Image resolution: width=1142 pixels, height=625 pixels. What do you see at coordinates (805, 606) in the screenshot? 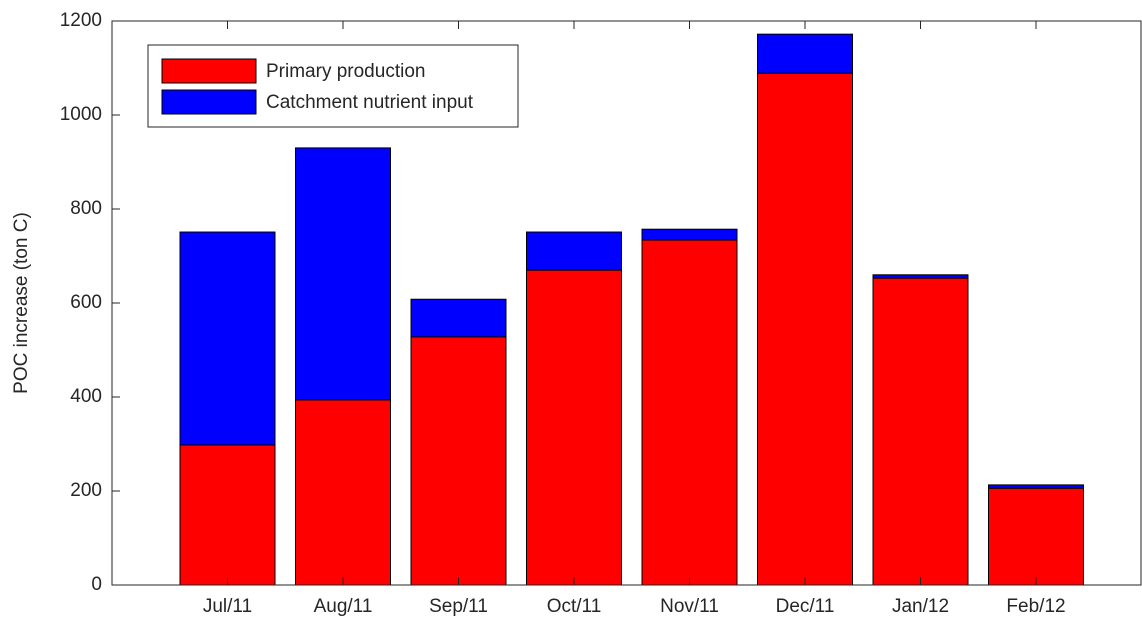
I see `x-tick-label: Dec/11` at bounding box center [805, 606].